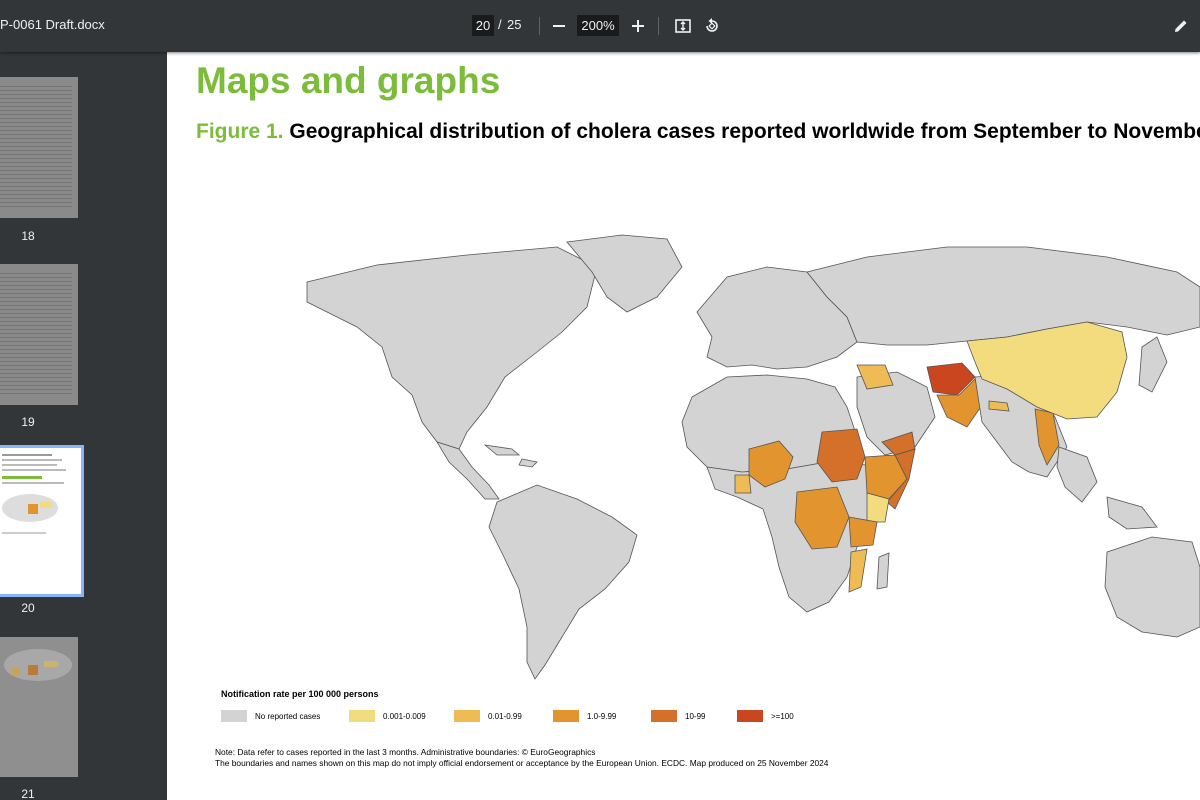  I want to click on map-south-america, so click(563, 582).